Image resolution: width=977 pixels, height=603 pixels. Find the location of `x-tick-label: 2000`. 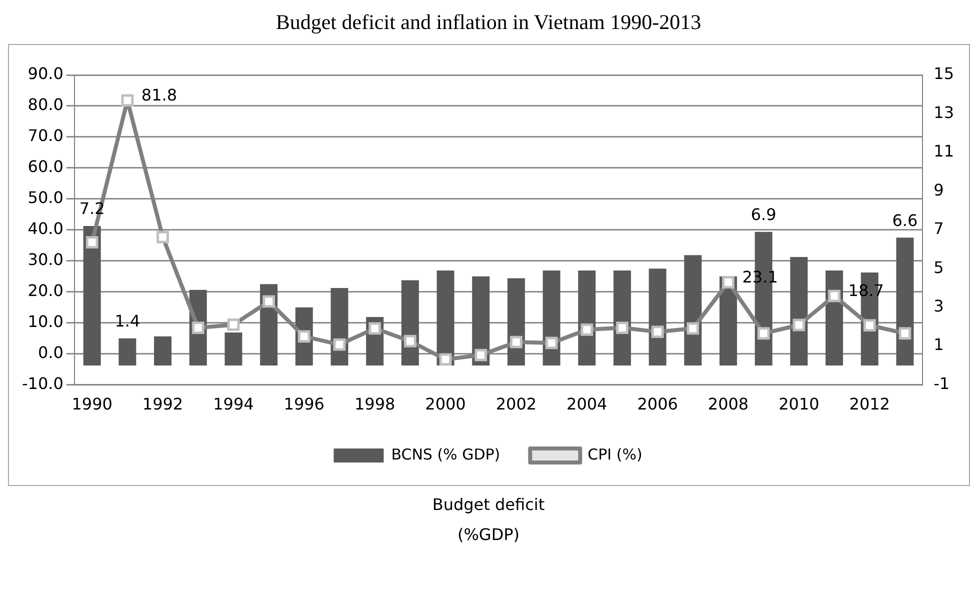

x-tick-label: 2000 is located at coordinates (445, 404).